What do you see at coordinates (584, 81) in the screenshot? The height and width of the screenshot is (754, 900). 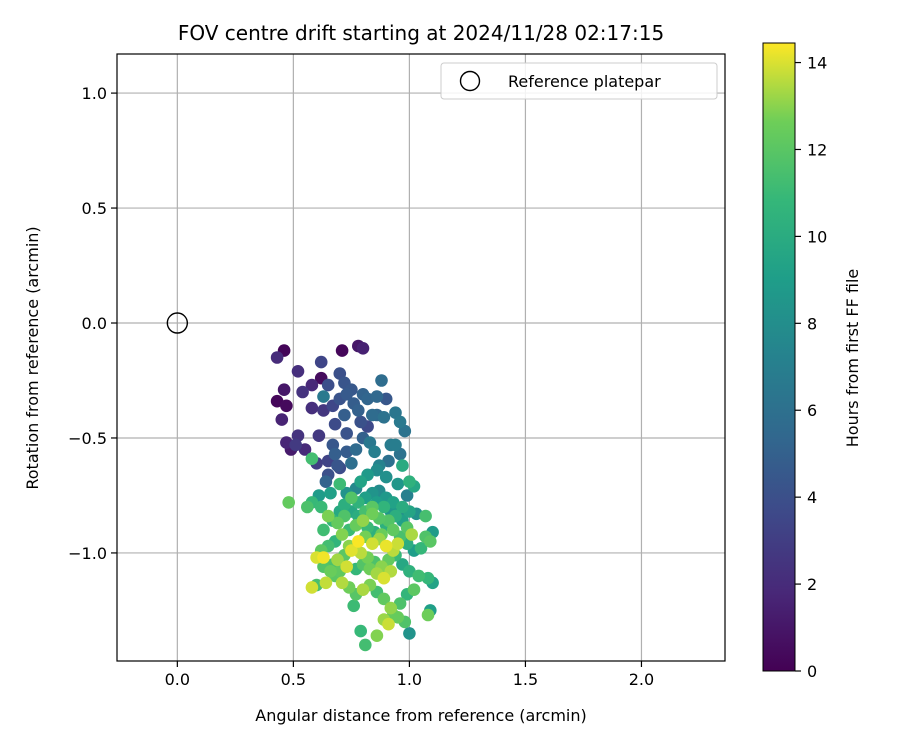 I see `legend-label: Reference platepar` at bounding box center [584, 81].